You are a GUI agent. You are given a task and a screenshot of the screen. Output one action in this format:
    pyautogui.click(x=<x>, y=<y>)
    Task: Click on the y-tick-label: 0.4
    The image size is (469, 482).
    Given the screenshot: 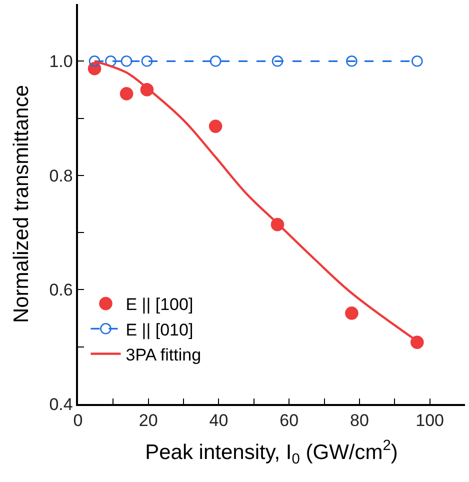 What is the action you would take?
    pyautogui.click(x=61, y=404)
    